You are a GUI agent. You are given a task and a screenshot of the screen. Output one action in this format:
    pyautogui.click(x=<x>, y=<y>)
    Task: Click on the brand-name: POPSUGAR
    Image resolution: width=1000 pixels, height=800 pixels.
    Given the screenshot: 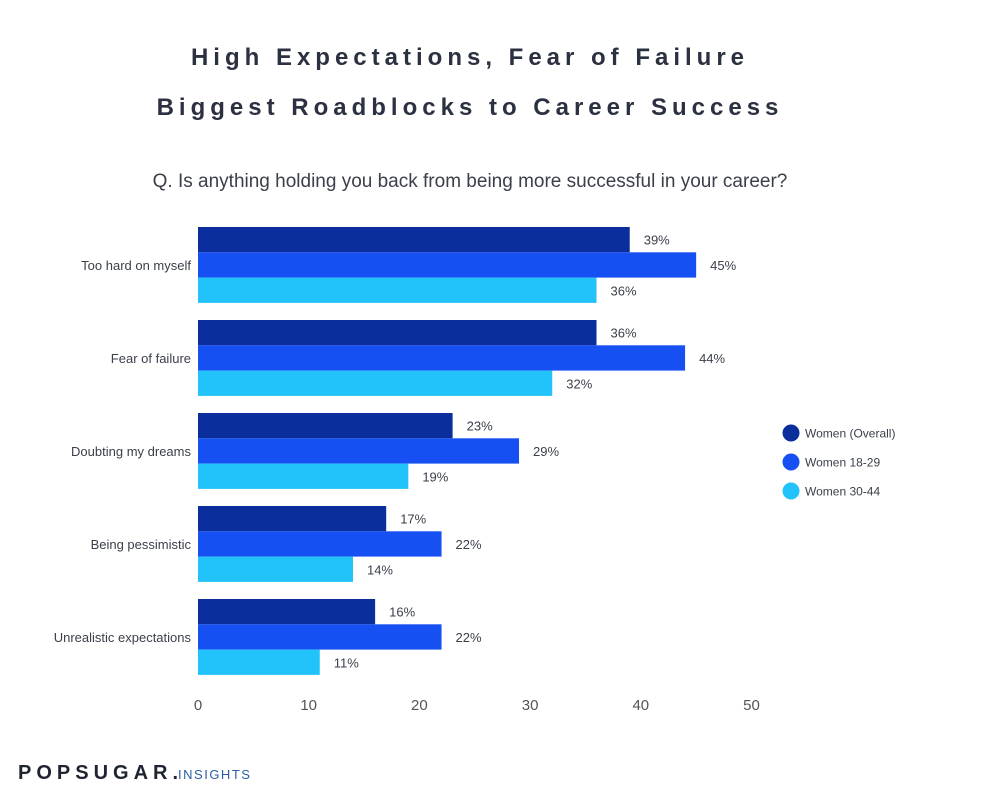 What is the action you would take?
    pyautogui.click(x=95, y=773)
    